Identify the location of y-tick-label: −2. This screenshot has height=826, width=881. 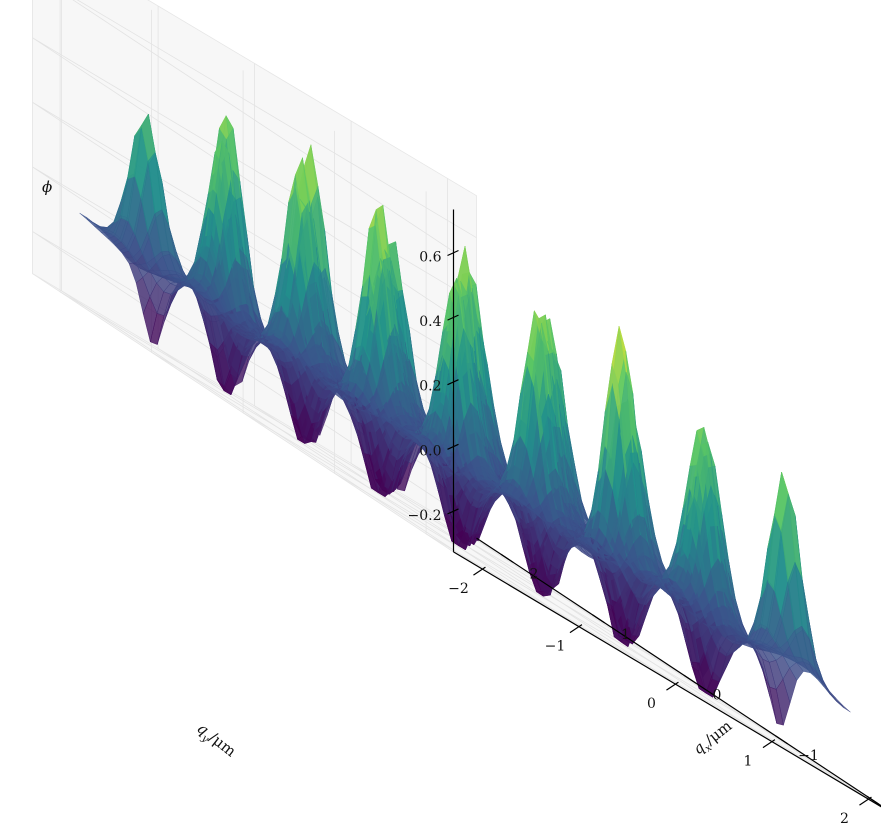
(458, 589).